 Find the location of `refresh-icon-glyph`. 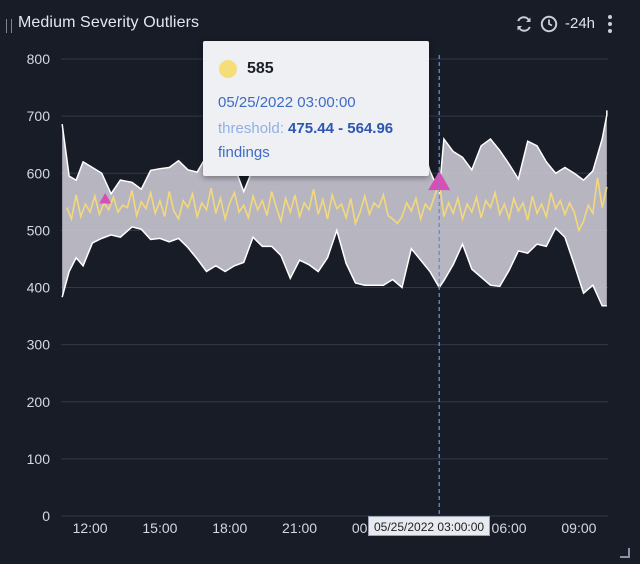

refresh-icon-glyph is located at coordinates (524, 24).